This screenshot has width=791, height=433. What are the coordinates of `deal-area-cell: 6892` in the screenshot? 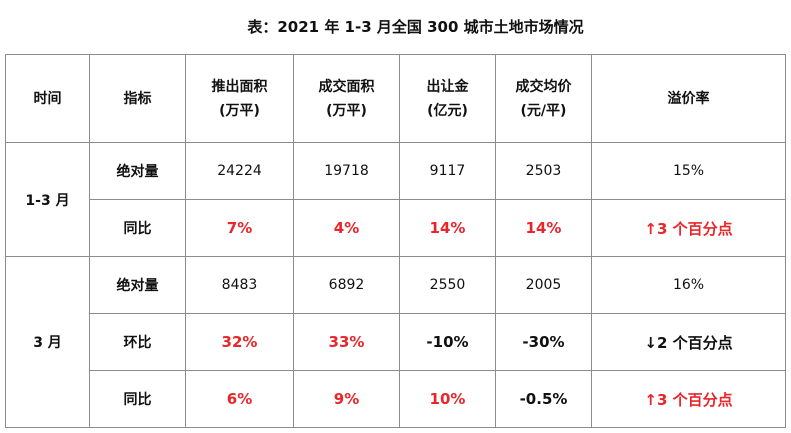 It's located at (346, 285).